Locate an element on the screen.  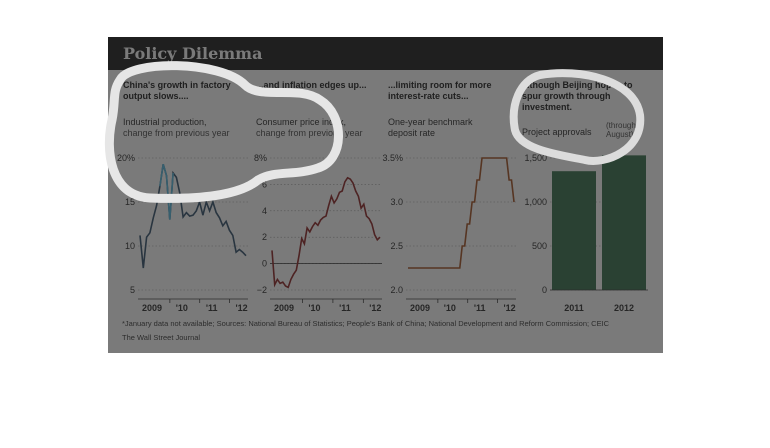
panel-2-subtitle-line1: Consumer price index, is located at coordinates (301, 122).